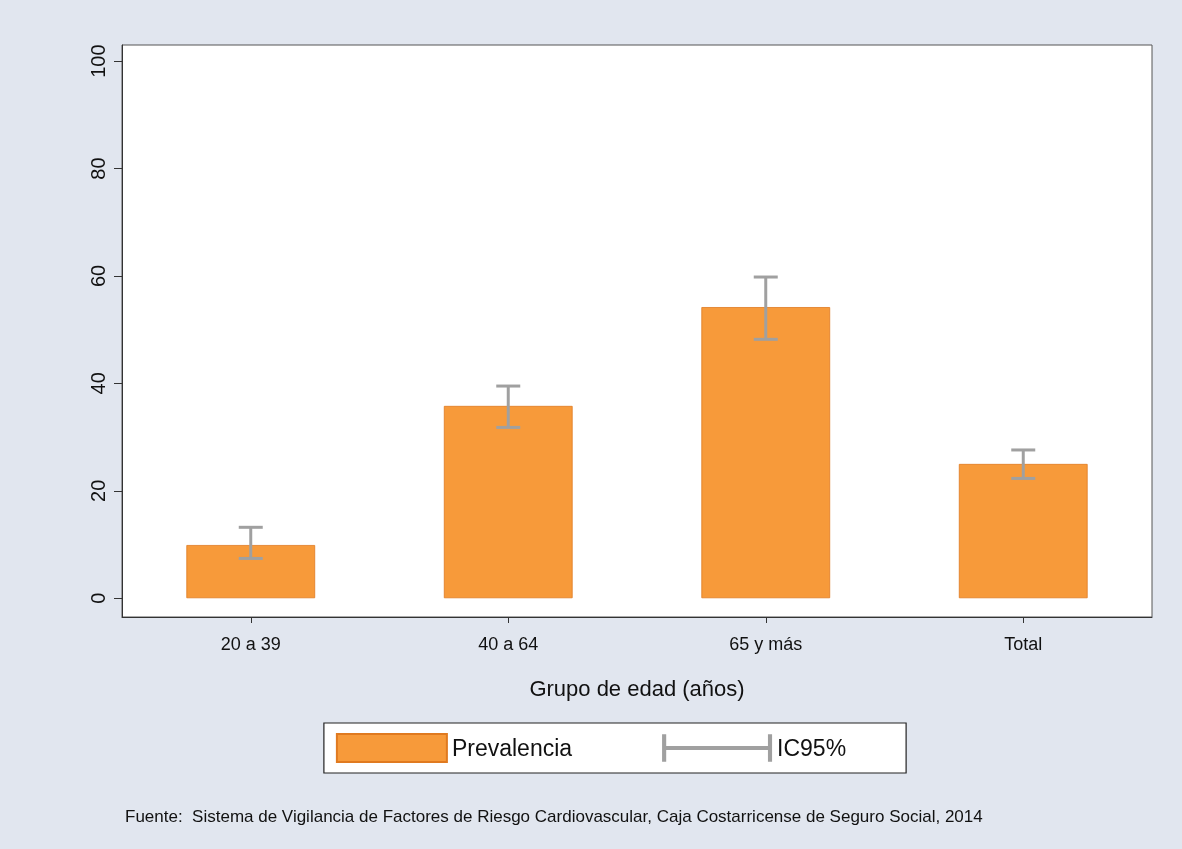 The height and width of the screenshot is (849, 1182). What do you see at coordinates (512, 748) in the screenshot?
I see `legend-label: Prevalencia` at bounding box center [512, 748].